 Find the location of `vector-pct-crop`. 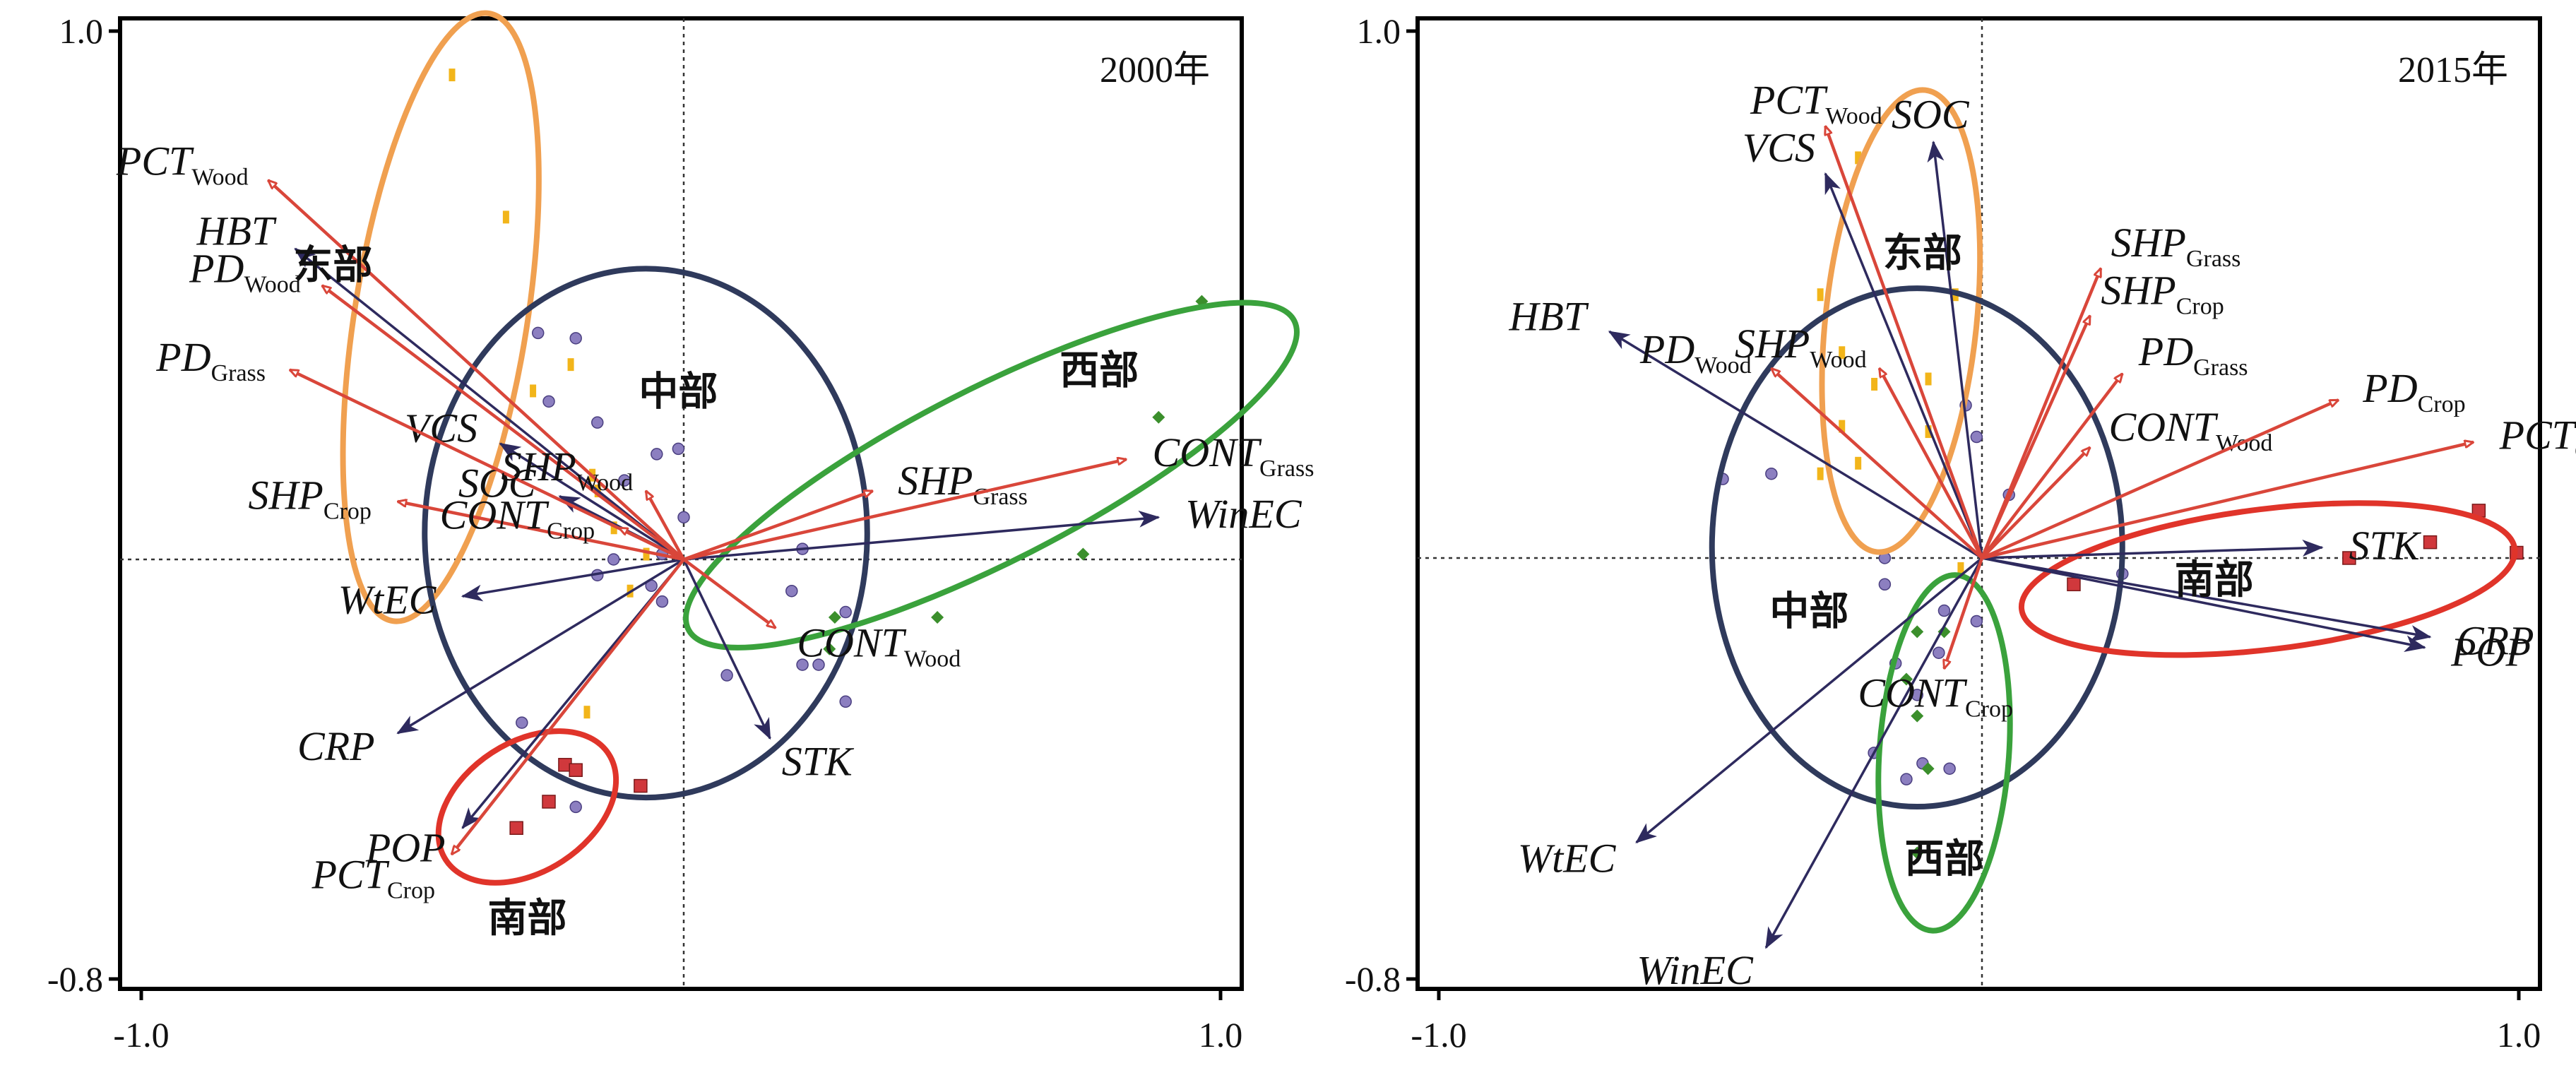

vector-pct-crop is located at coordinates (568, 706).